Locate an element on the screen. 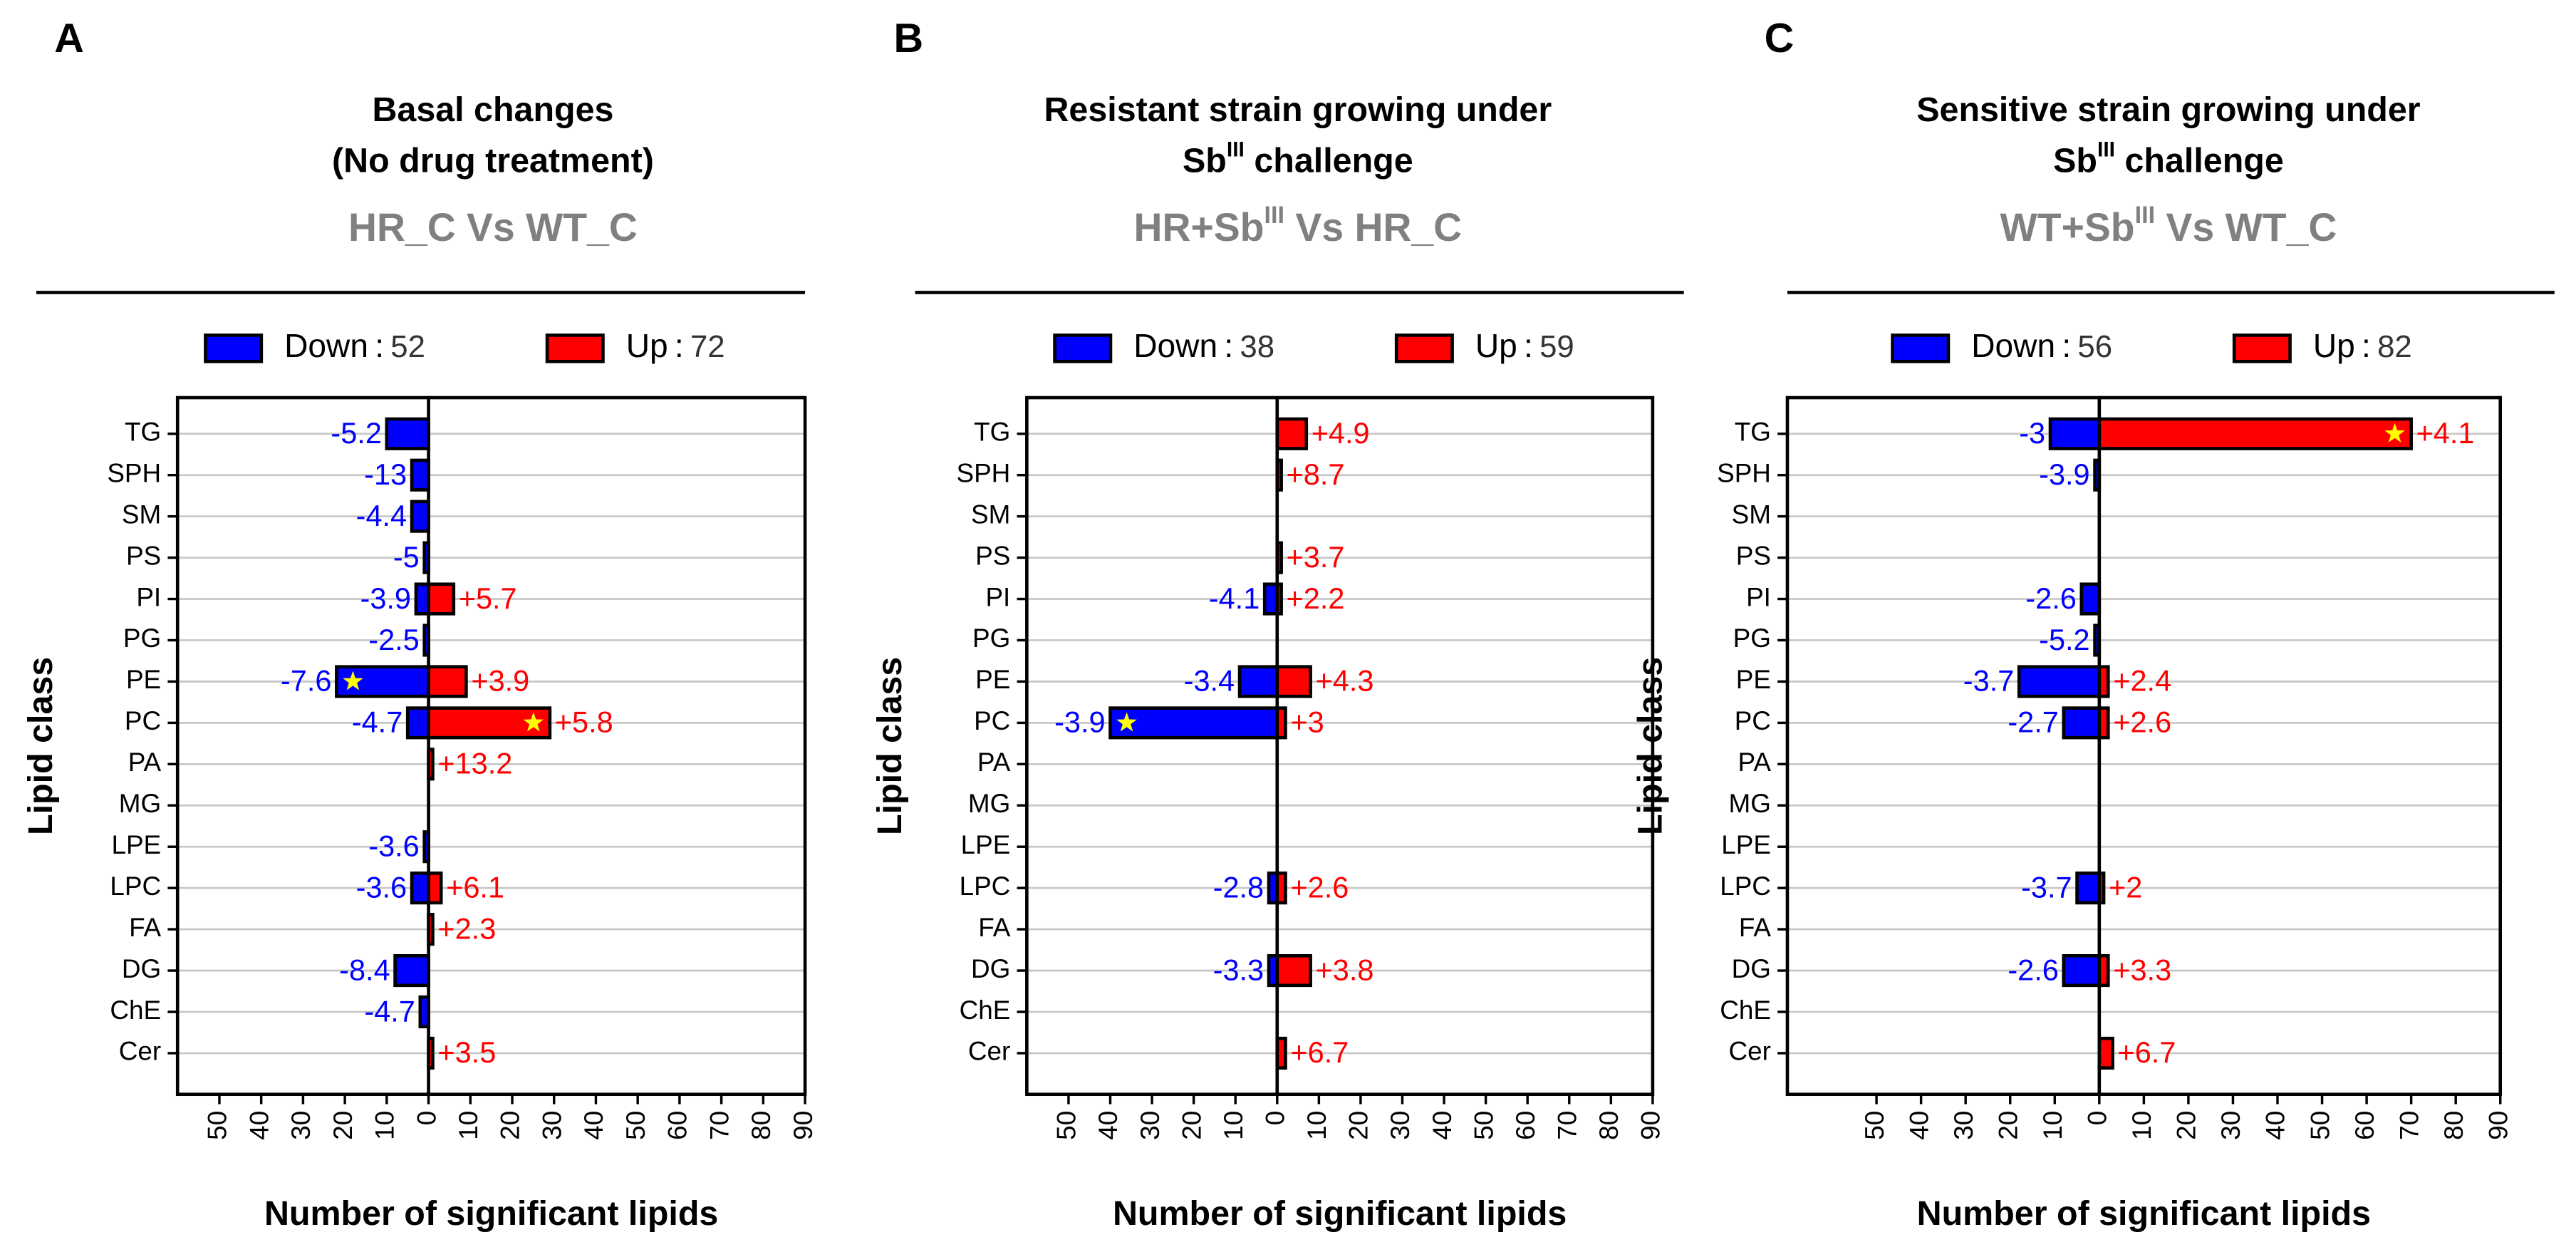 The width and height of the screenshot is (2576, 1257). y-tick-label: TG is located at coordinates (992, 432).